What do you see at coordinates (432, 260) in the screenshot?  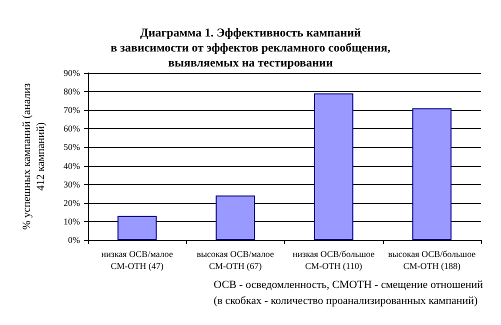 I see `x-tick-label: высокая ОСВ/большое СМ-ОТН (188)` at bounding box center [432, 260].